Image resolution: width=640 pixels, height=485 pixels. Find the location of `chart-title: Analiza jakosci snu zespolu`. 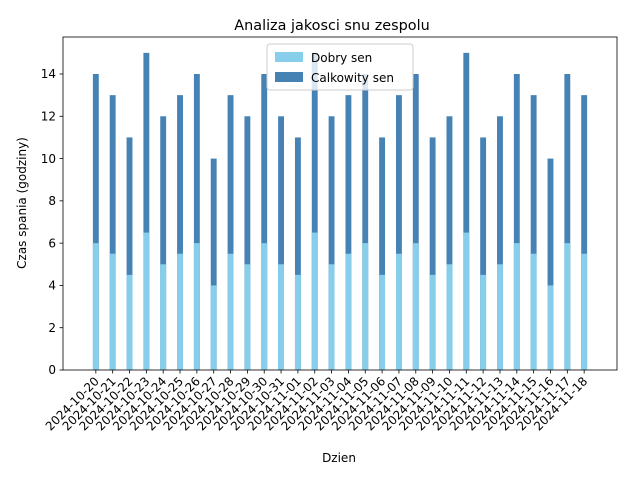

chart-title: Analiza jakosci snu zespolu is located at coordinates (331, 26).